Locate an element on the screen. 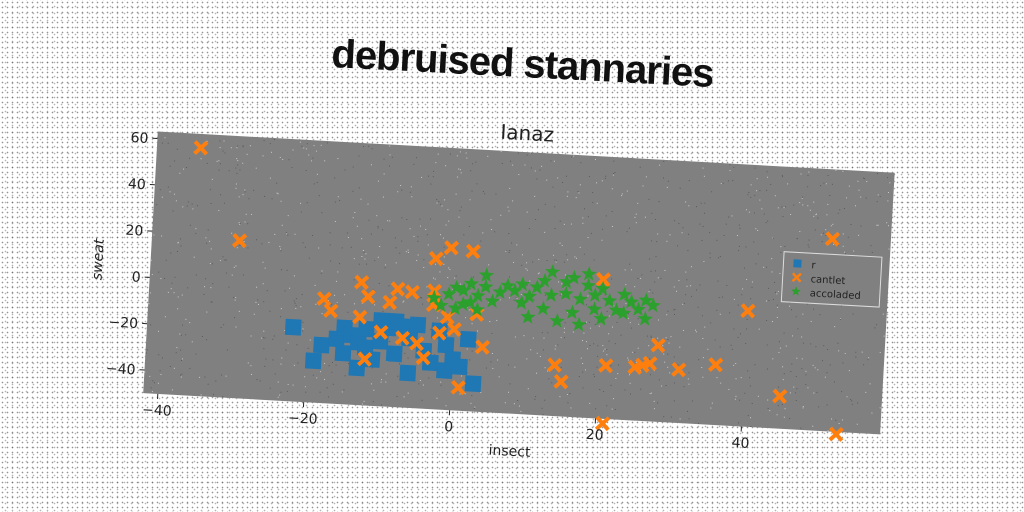  y-axis-label: sweat is located at coordinates (98, 259).